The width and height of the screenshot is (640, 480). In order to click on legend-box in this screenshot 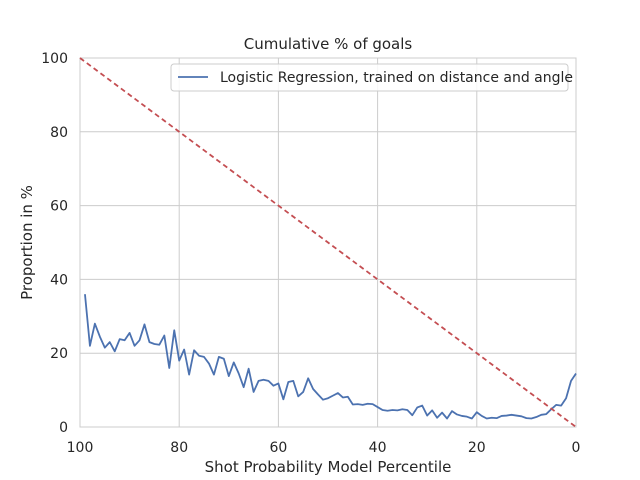, I will do `click(369, 77)`.